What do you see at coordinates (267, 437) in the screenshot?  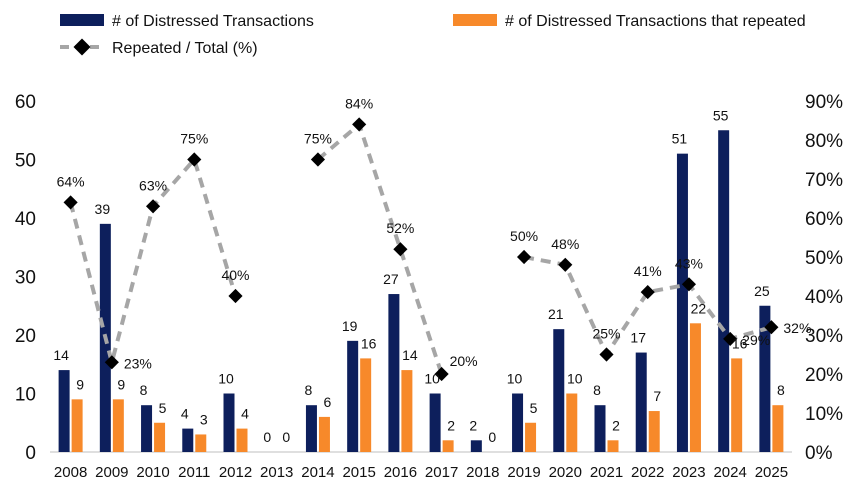 I see `bar-distressed-label: 0` at bounding box center [267, 437].